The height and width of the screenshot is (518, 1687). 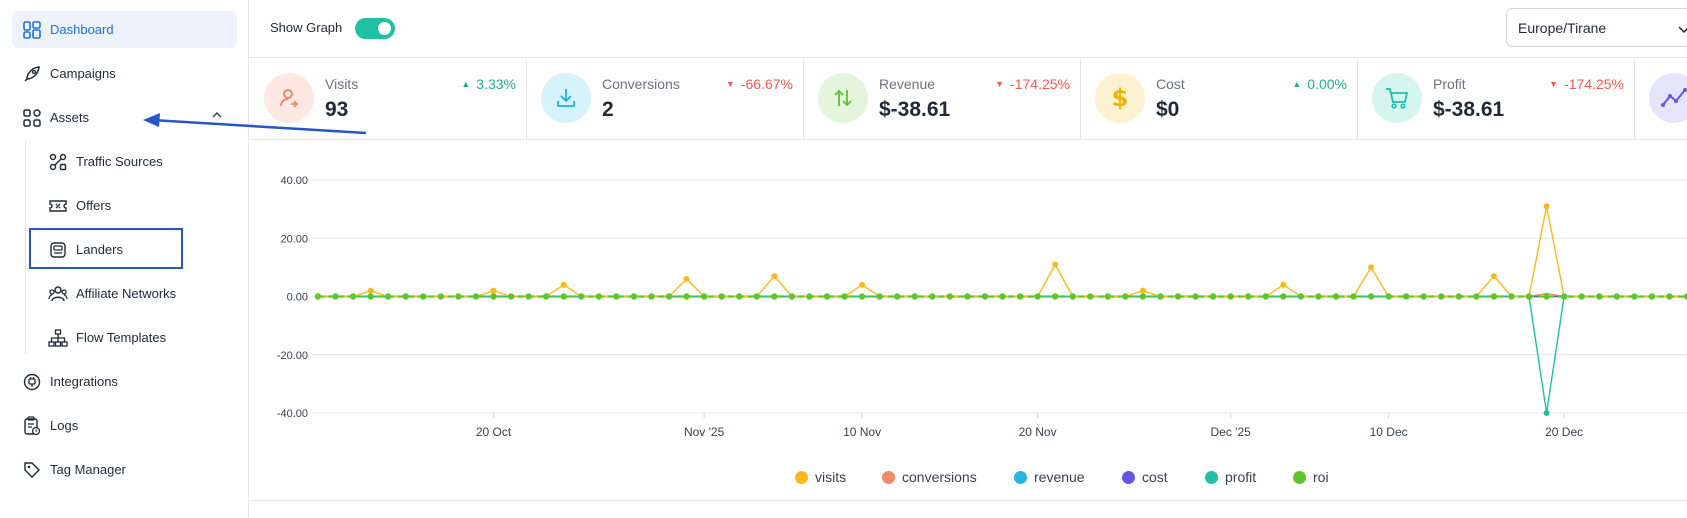 I want to click on metric-visits: Visits 93 ▲ 3.33%, so click(x=388, y=99).